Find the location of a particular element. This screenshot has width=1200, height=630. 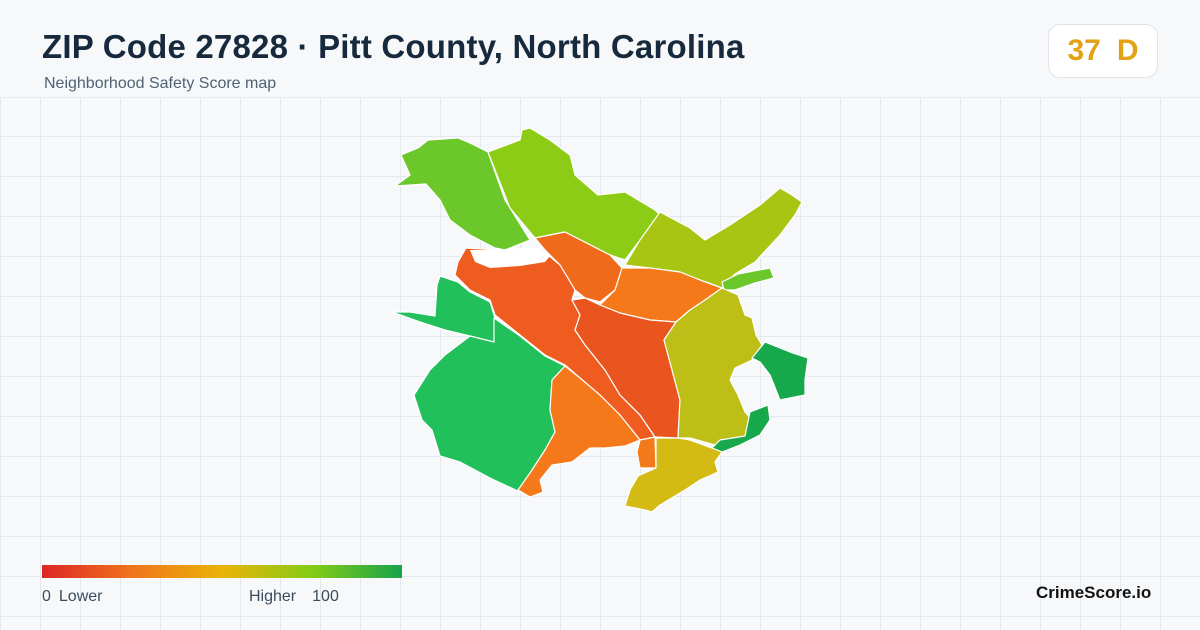

map-region-east is located at coordinates (713, 366).